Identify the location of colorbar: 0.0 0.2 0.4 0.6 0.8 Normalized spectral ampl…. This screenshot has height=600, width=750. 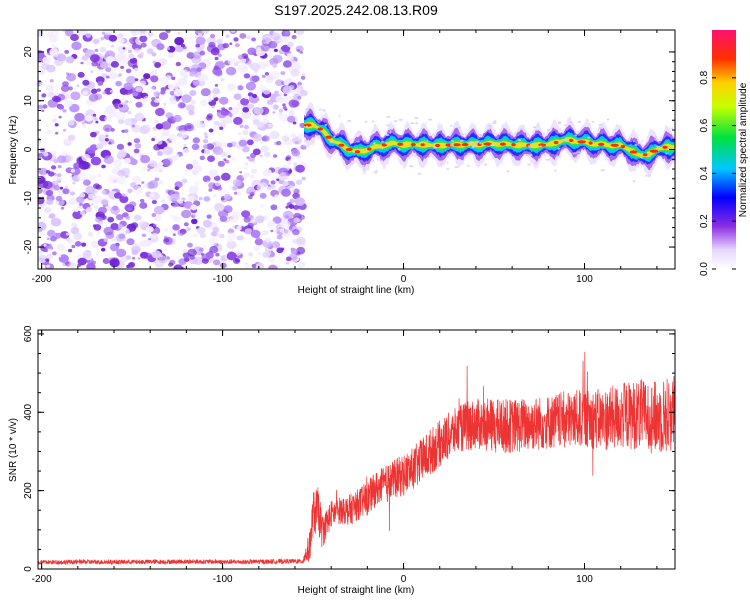
(724, 153).